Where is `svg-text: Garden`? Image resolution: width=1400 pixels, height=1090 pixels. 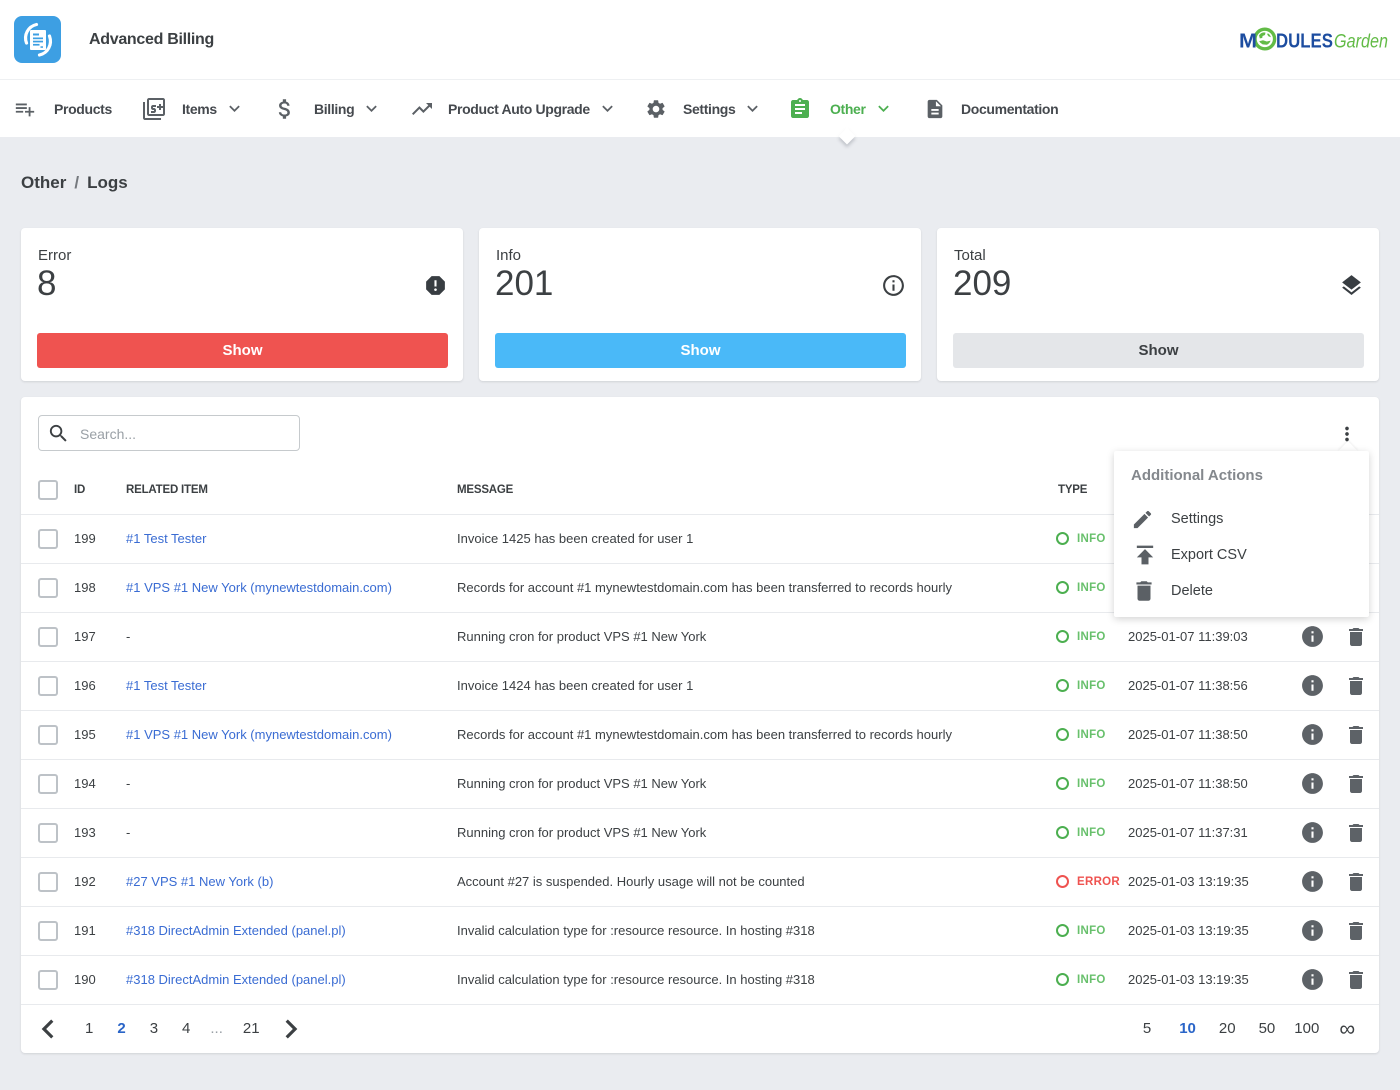
svg-text: Garden is located at coordinates (1361, 42).